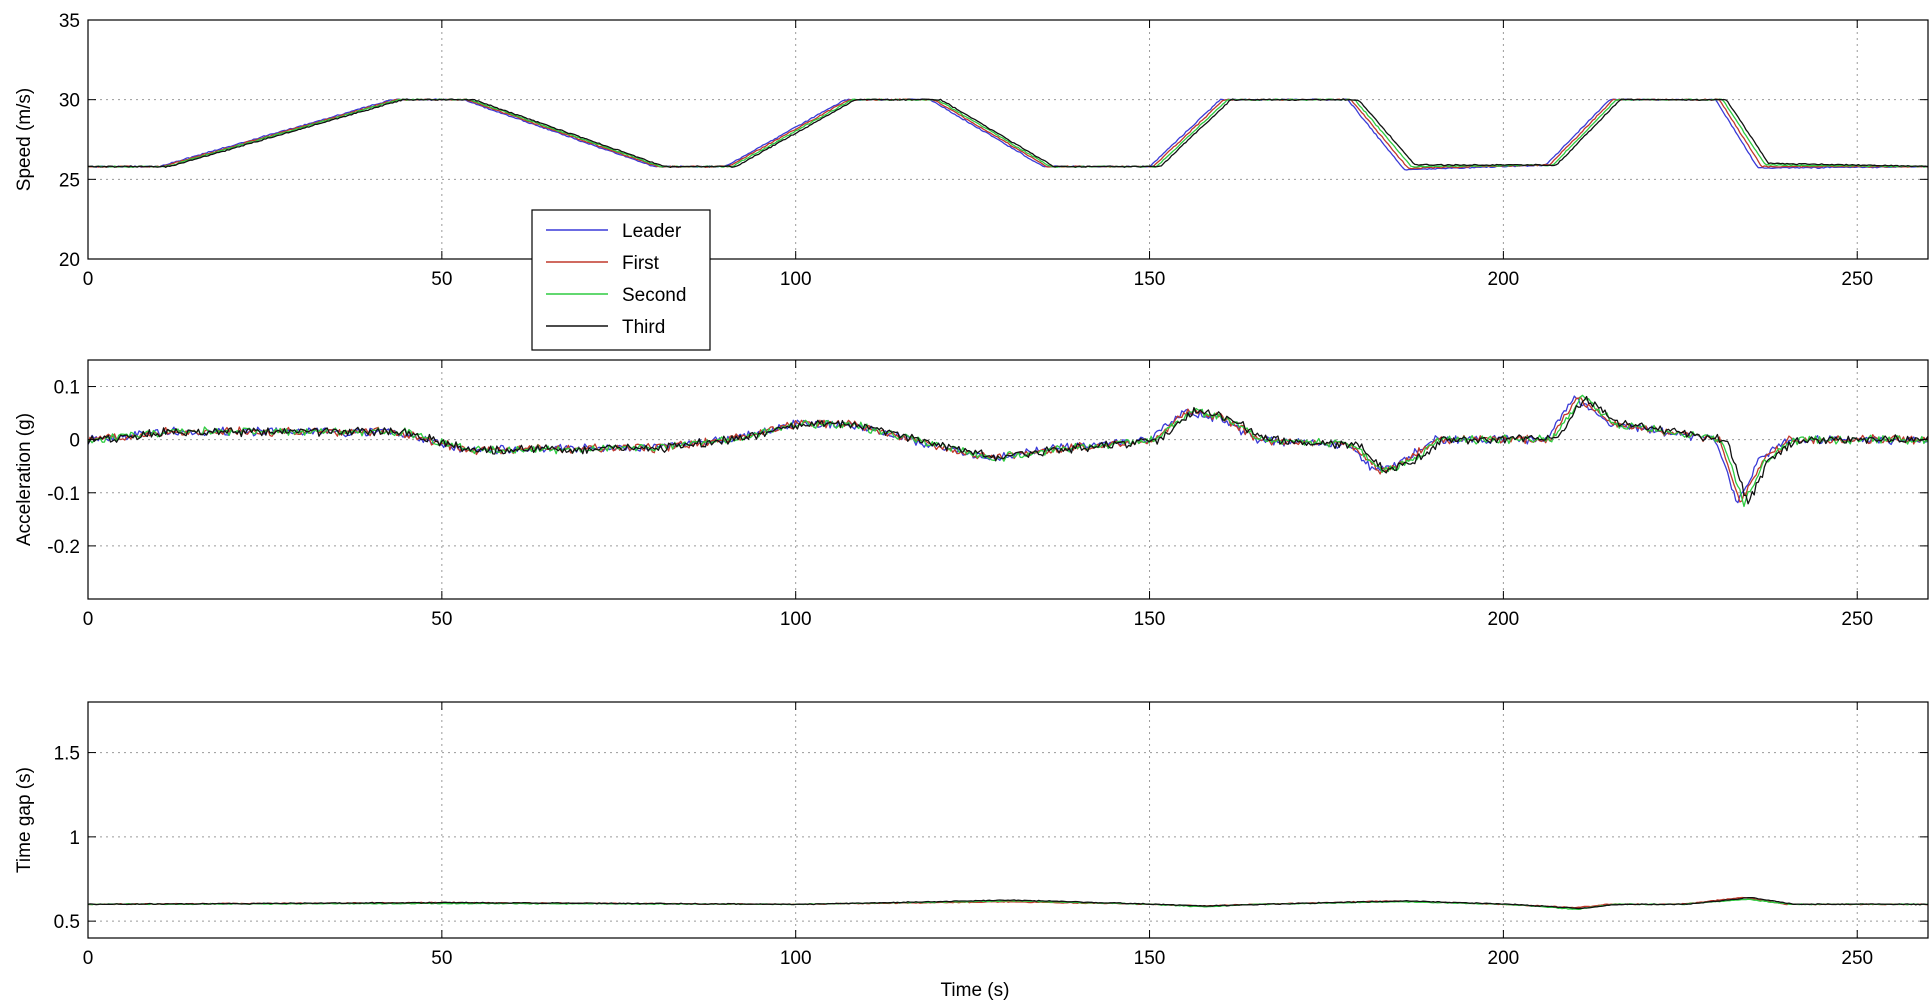  I want to click on acceleration-ytick-label: 0, so click(74, 441).